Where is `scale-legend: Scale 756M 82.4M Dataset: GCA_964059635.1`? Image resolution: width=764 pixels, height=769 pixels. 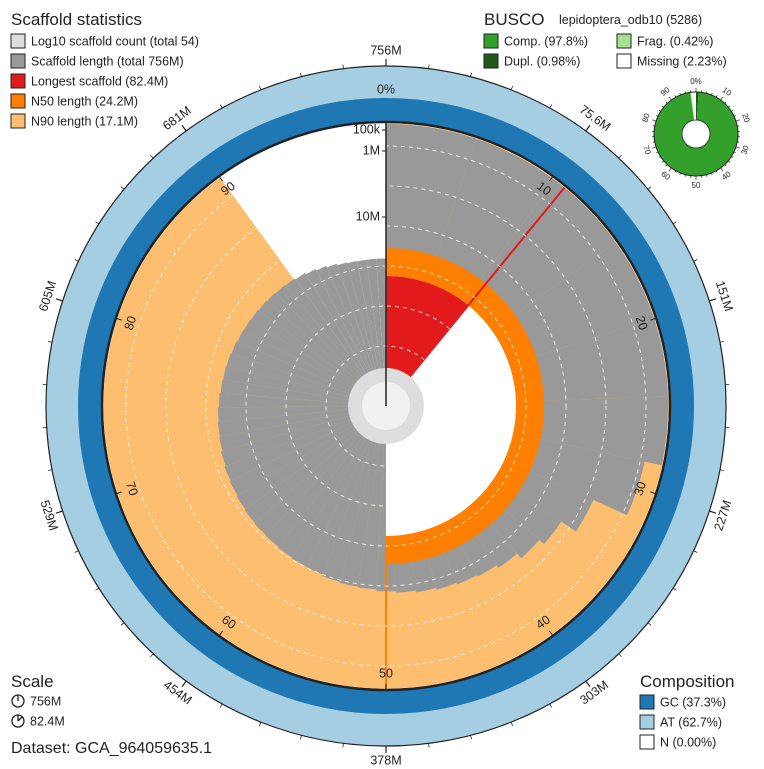 scale-legend: Scale 756M 82.4M Dataset: GCA_964059635.1 is located at coordinates (111, 714).